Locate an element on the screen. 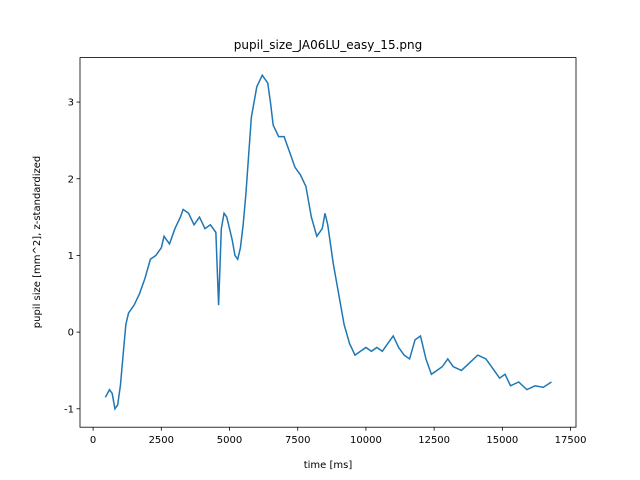  x-axis-label: time [ms] is located at coordinates (328, 465).